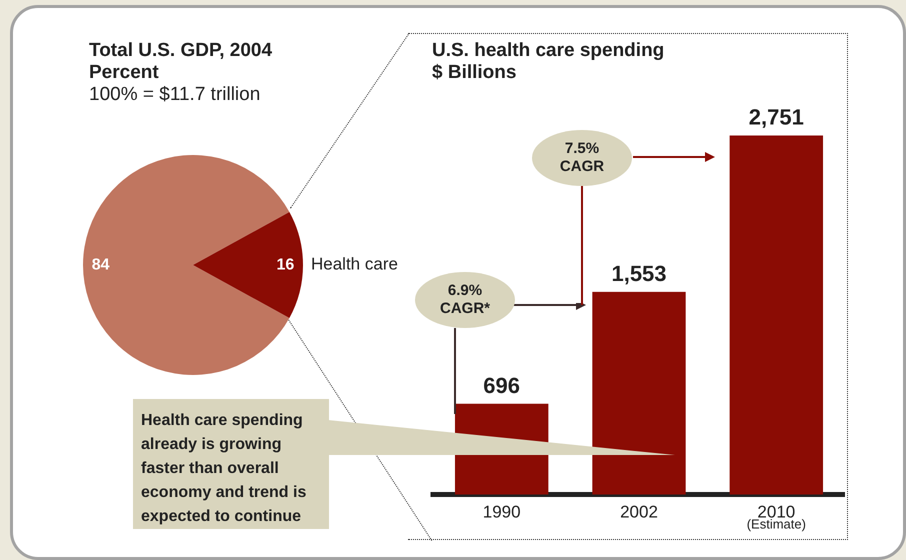  I want to click on text: (Estimate), so click(776, 524).